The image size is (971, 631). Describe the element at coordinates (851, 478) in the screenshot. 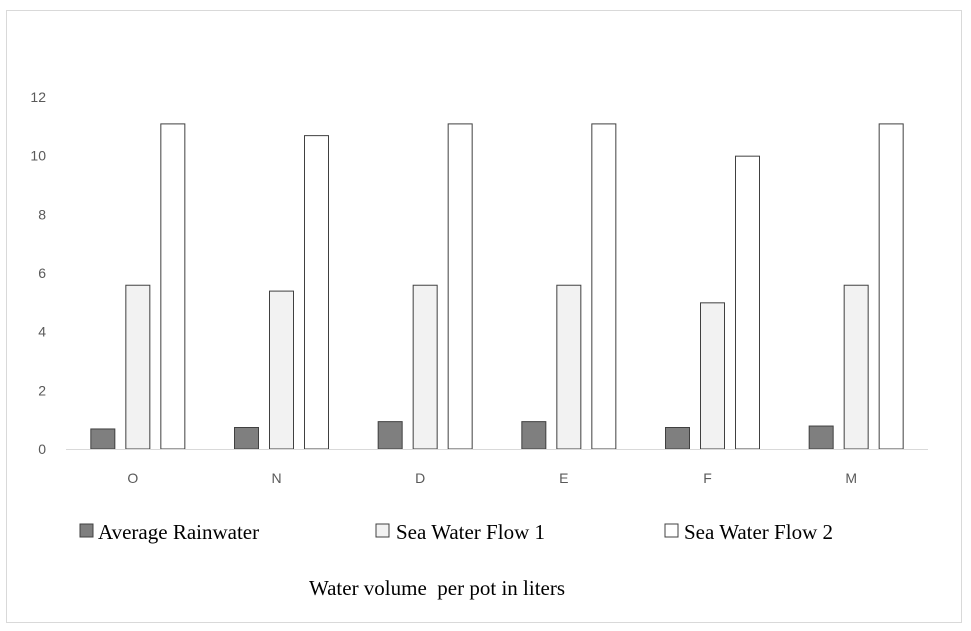

I see `x-tick-label: M` at that location.